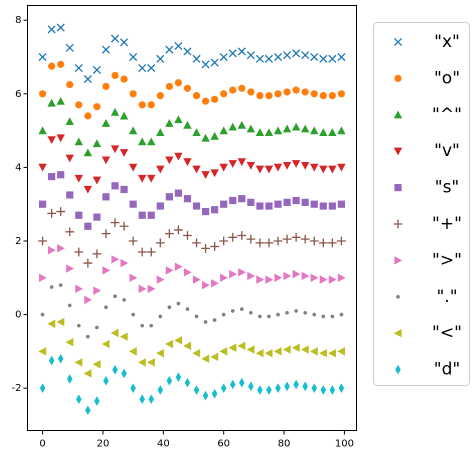  Describe the element at coordinates (447, 42) in the screenshot. I see `legend-label: "x"` at that location.